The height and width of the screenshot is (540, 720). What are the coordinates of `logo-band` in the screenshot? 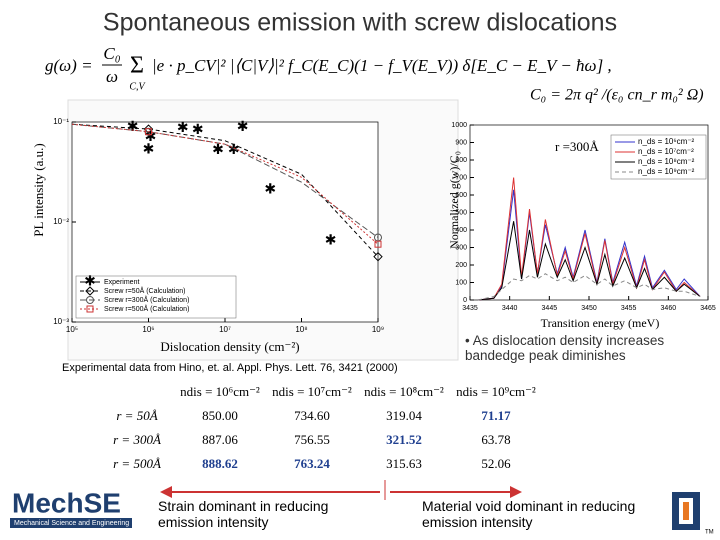 It's located at (71, 523).